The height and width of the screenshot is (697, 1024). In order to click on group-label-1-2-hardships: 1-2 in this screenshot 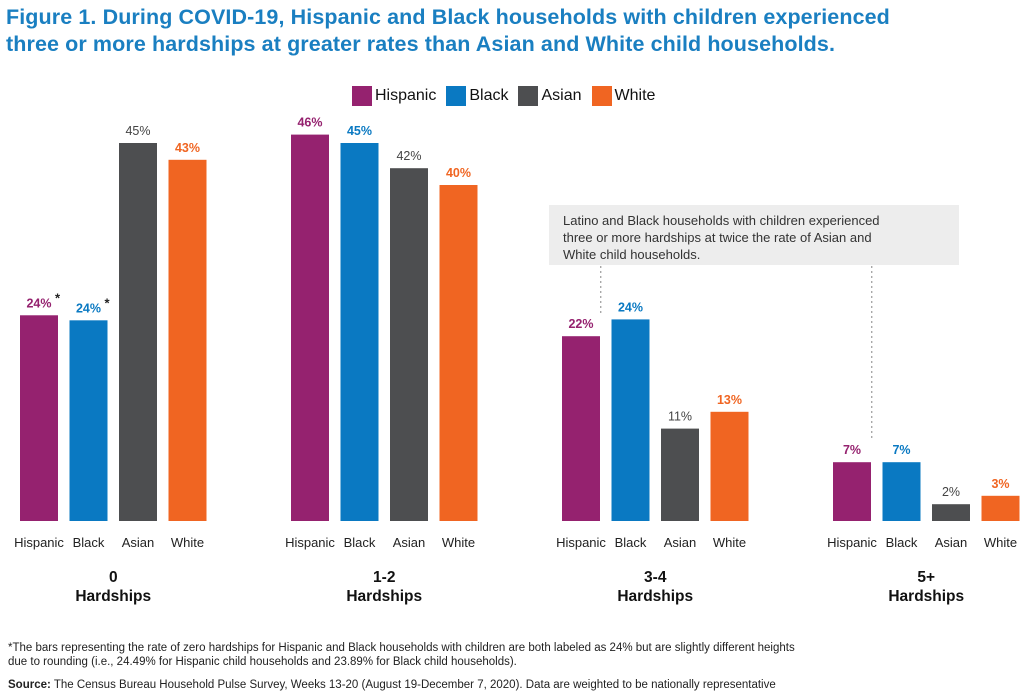, I will do `click(384, 577)`.